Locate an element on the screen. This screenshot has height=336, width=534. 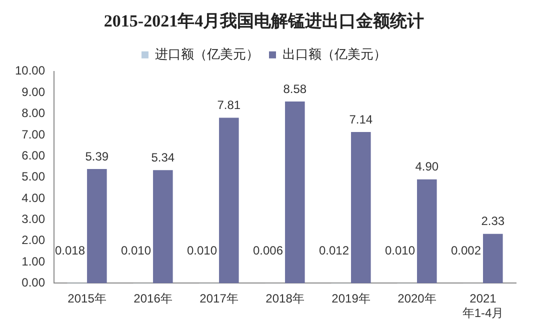
data-label: 0.006 is located at coordinates (268, 251).